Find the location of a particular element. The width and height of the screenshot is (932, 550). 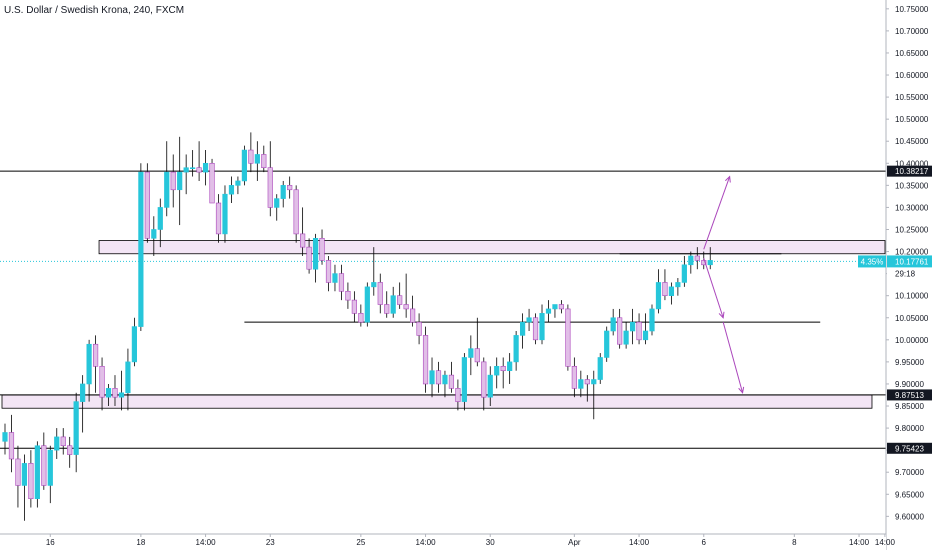

time-axis-bg is located at coordinates (443, 542).